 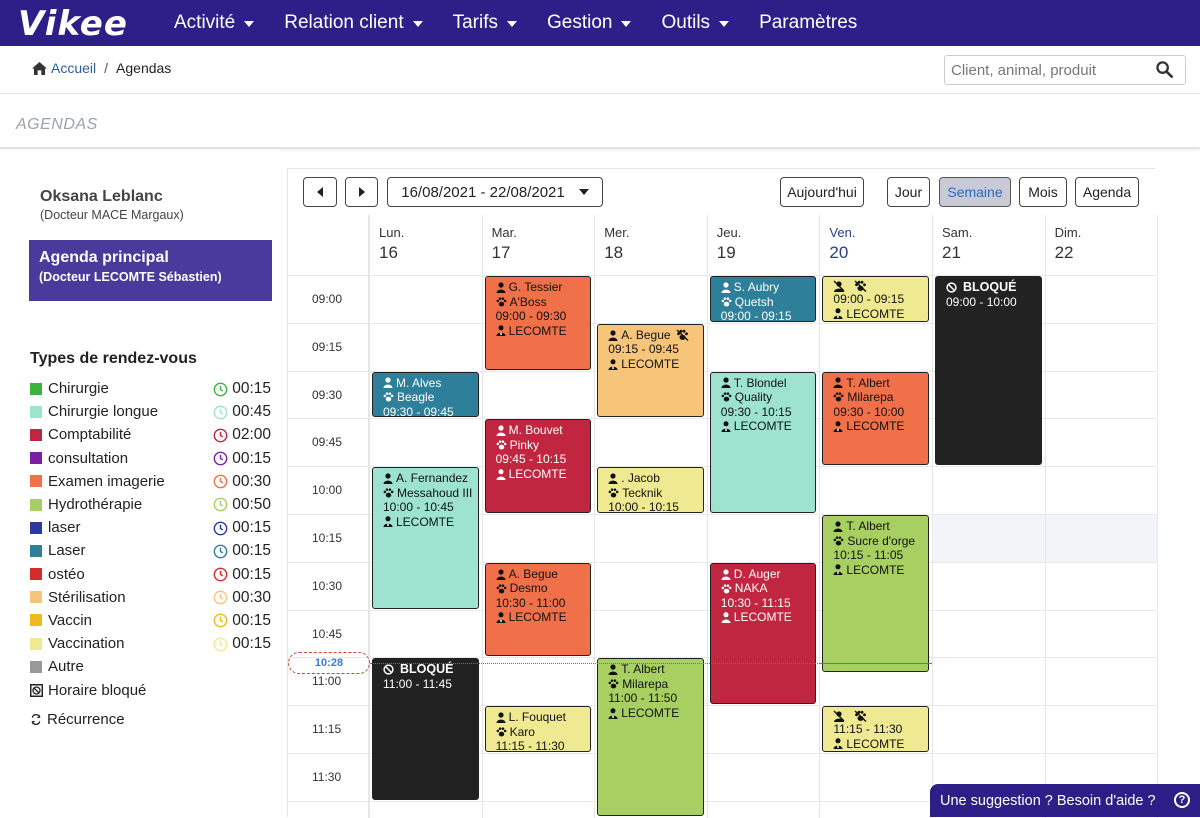 What do you see at coordinates (1043, 192) in the screenshot?
I see `month-view-button: Mois` at bounding box center [1043, 192].